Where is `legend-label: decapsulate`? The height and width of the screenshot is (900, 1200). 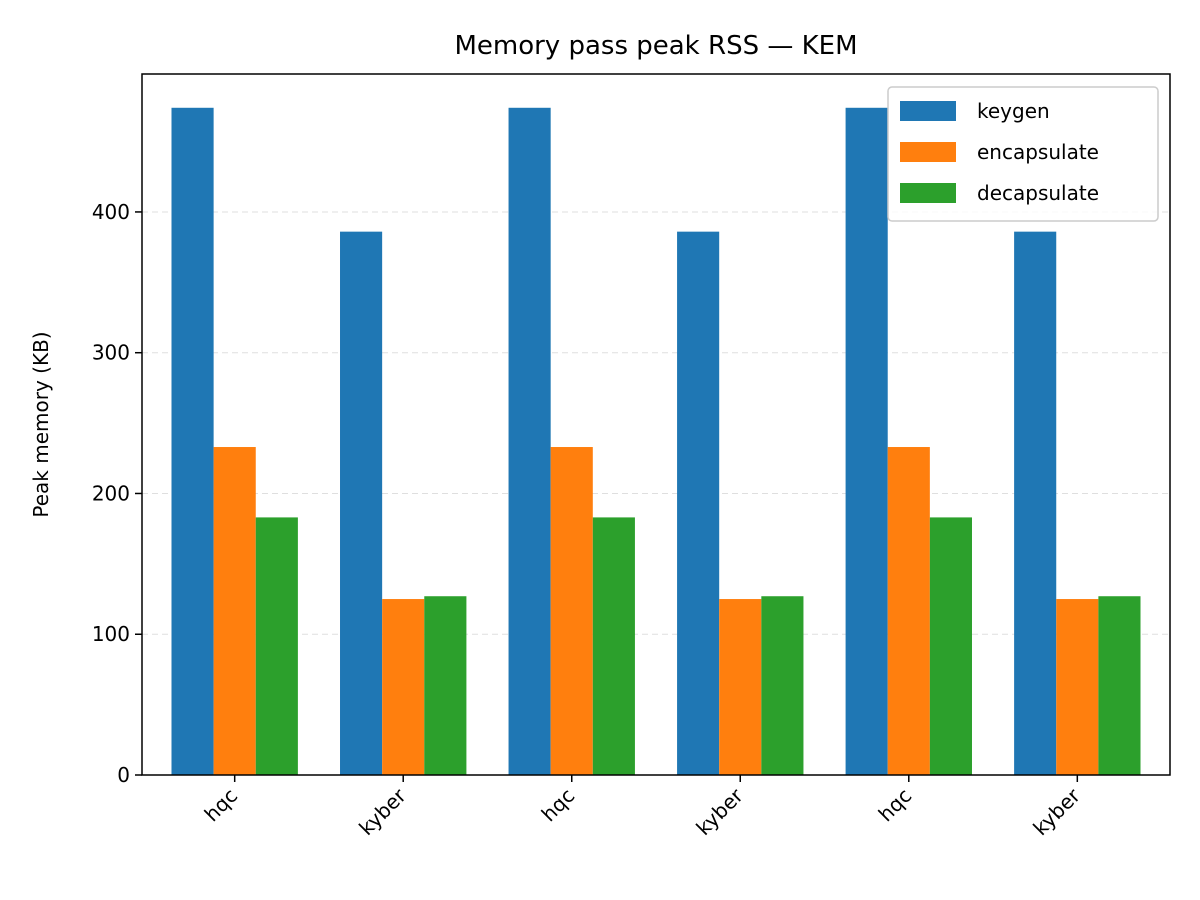
legend-label: decapsulate is located at coordinates (1038, 193).